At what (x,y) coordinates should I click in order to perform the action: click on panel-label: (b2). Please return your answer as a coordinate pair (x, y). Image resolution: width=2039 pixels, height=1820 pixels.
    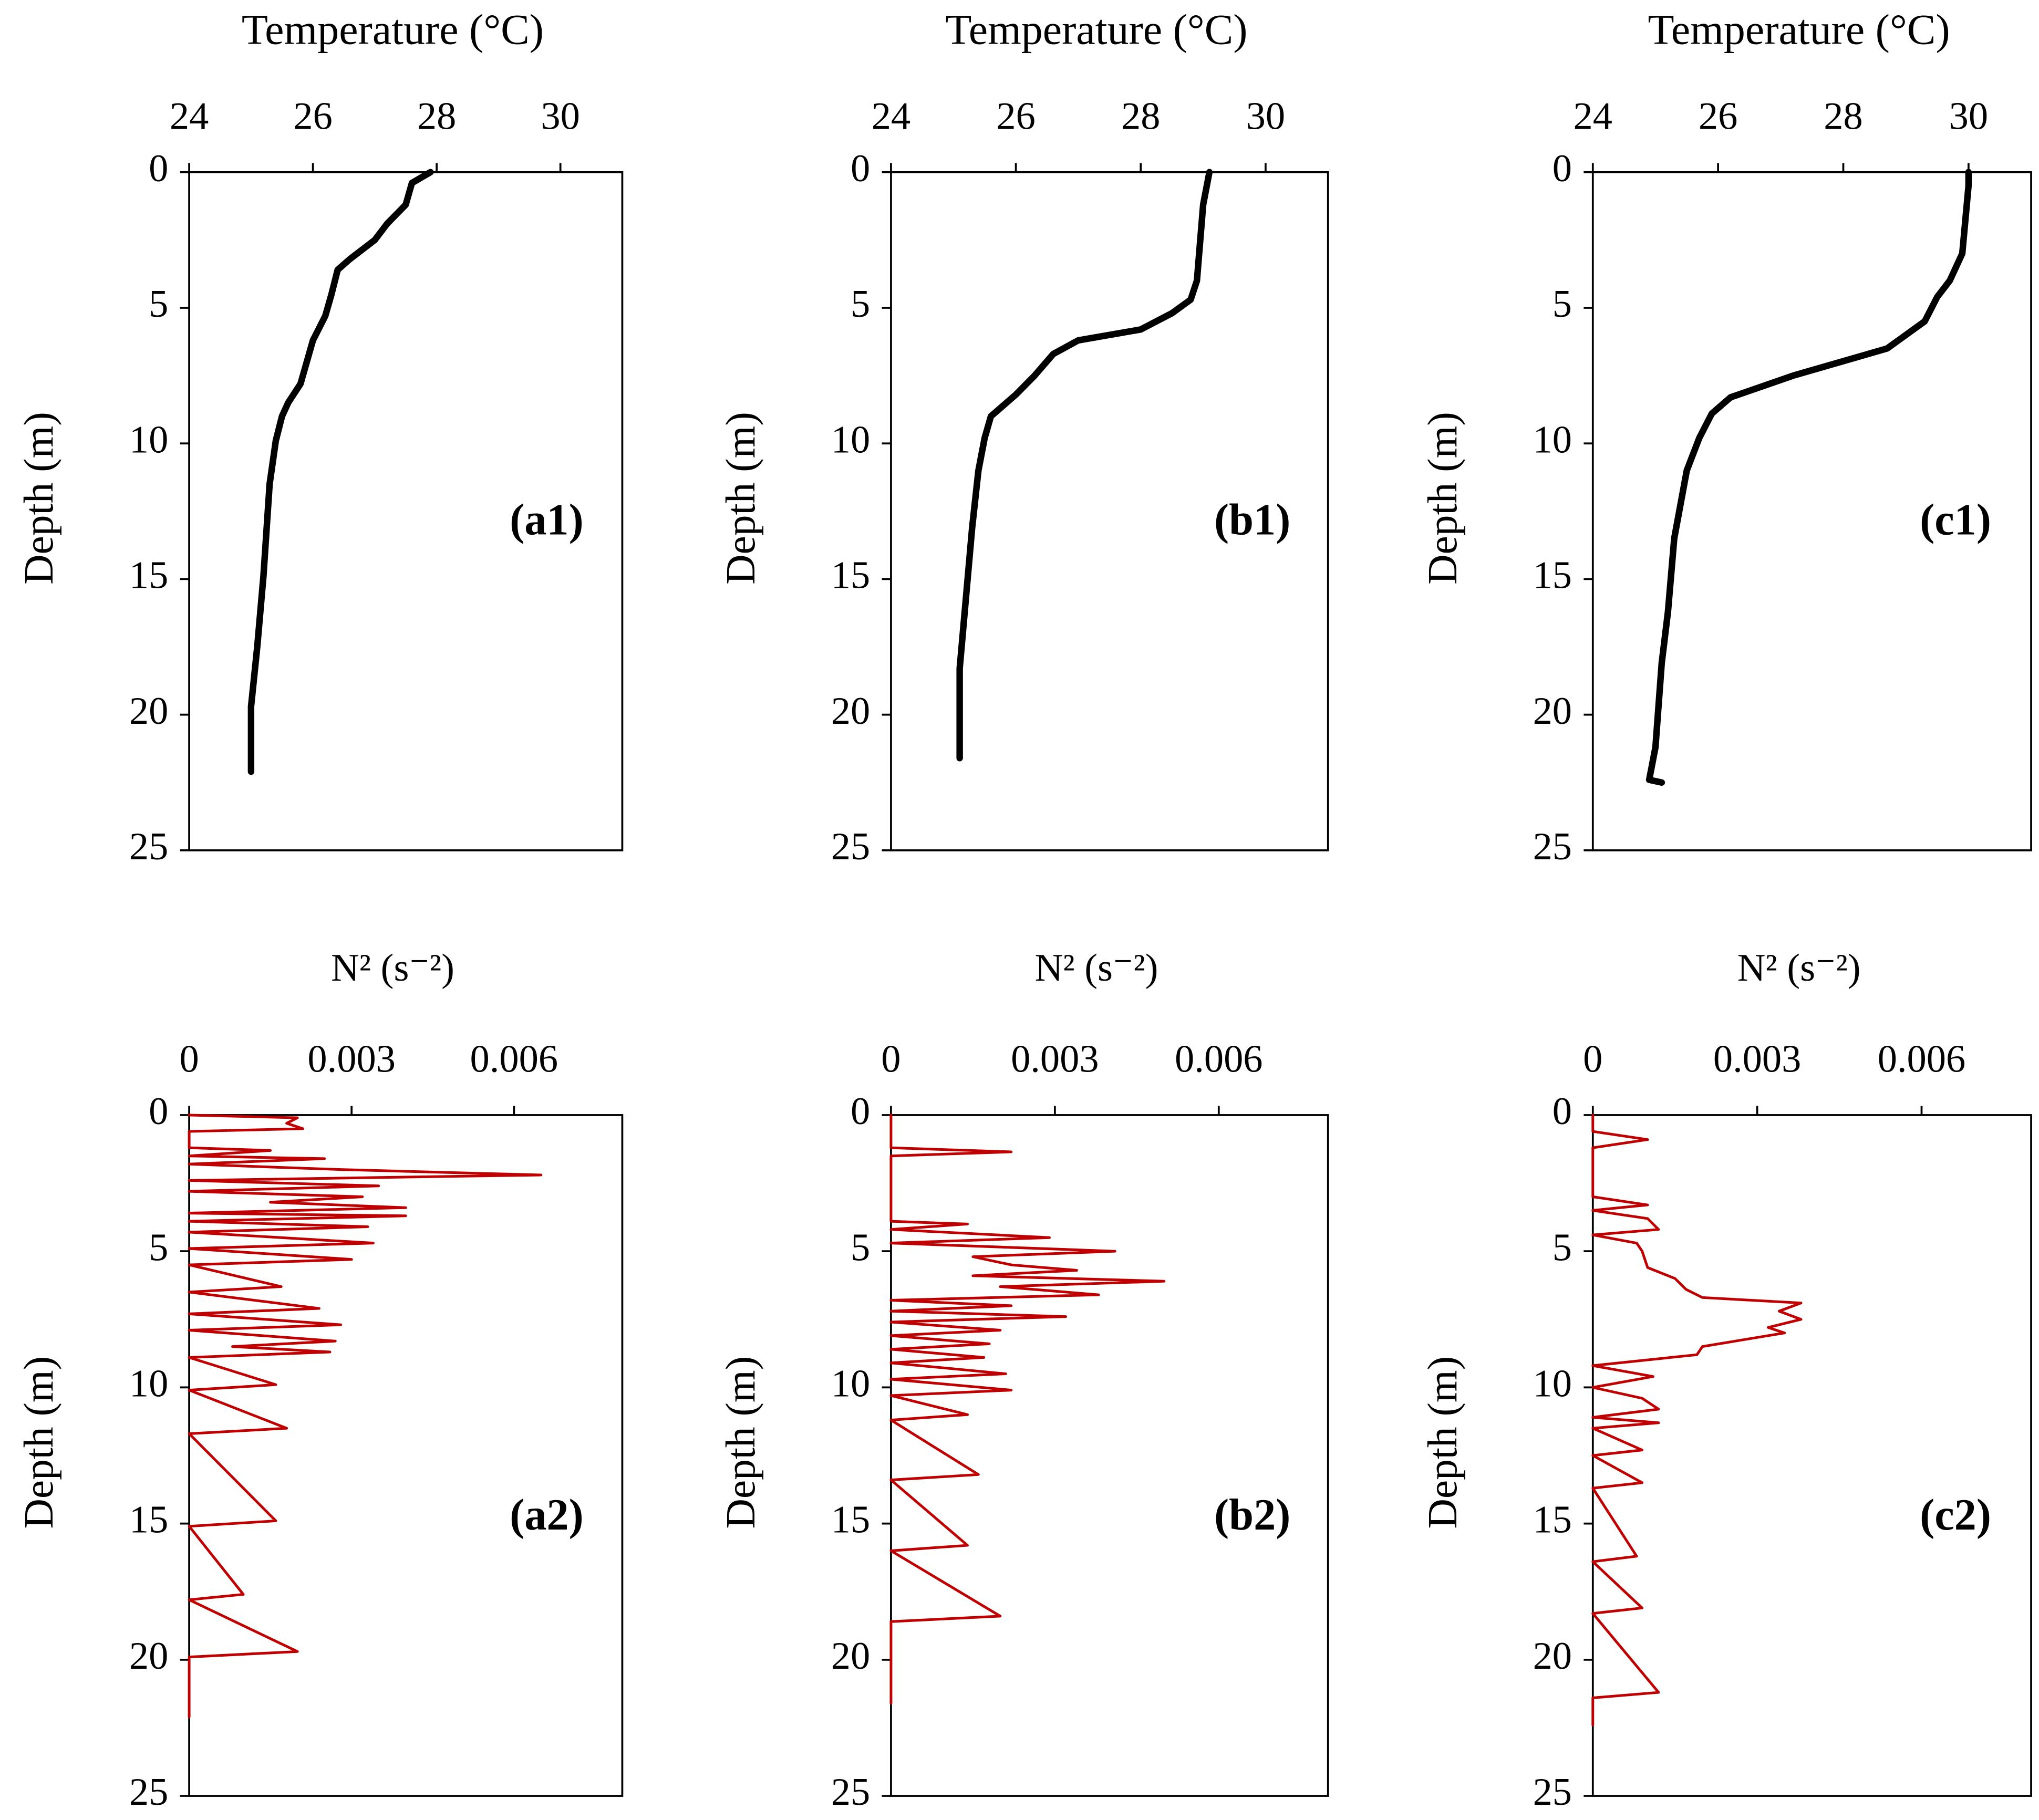
    Looking at the image, I should click on (1252, 1516).